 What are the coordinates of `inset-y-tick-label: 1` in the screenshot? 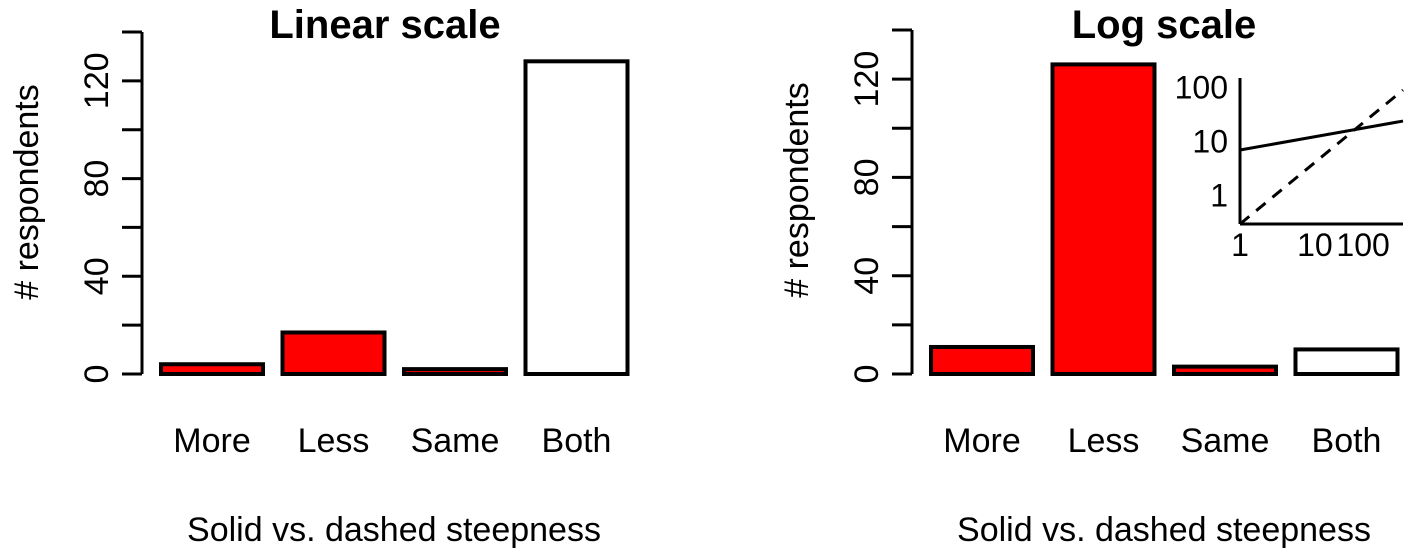 It's located at (1219, 196).